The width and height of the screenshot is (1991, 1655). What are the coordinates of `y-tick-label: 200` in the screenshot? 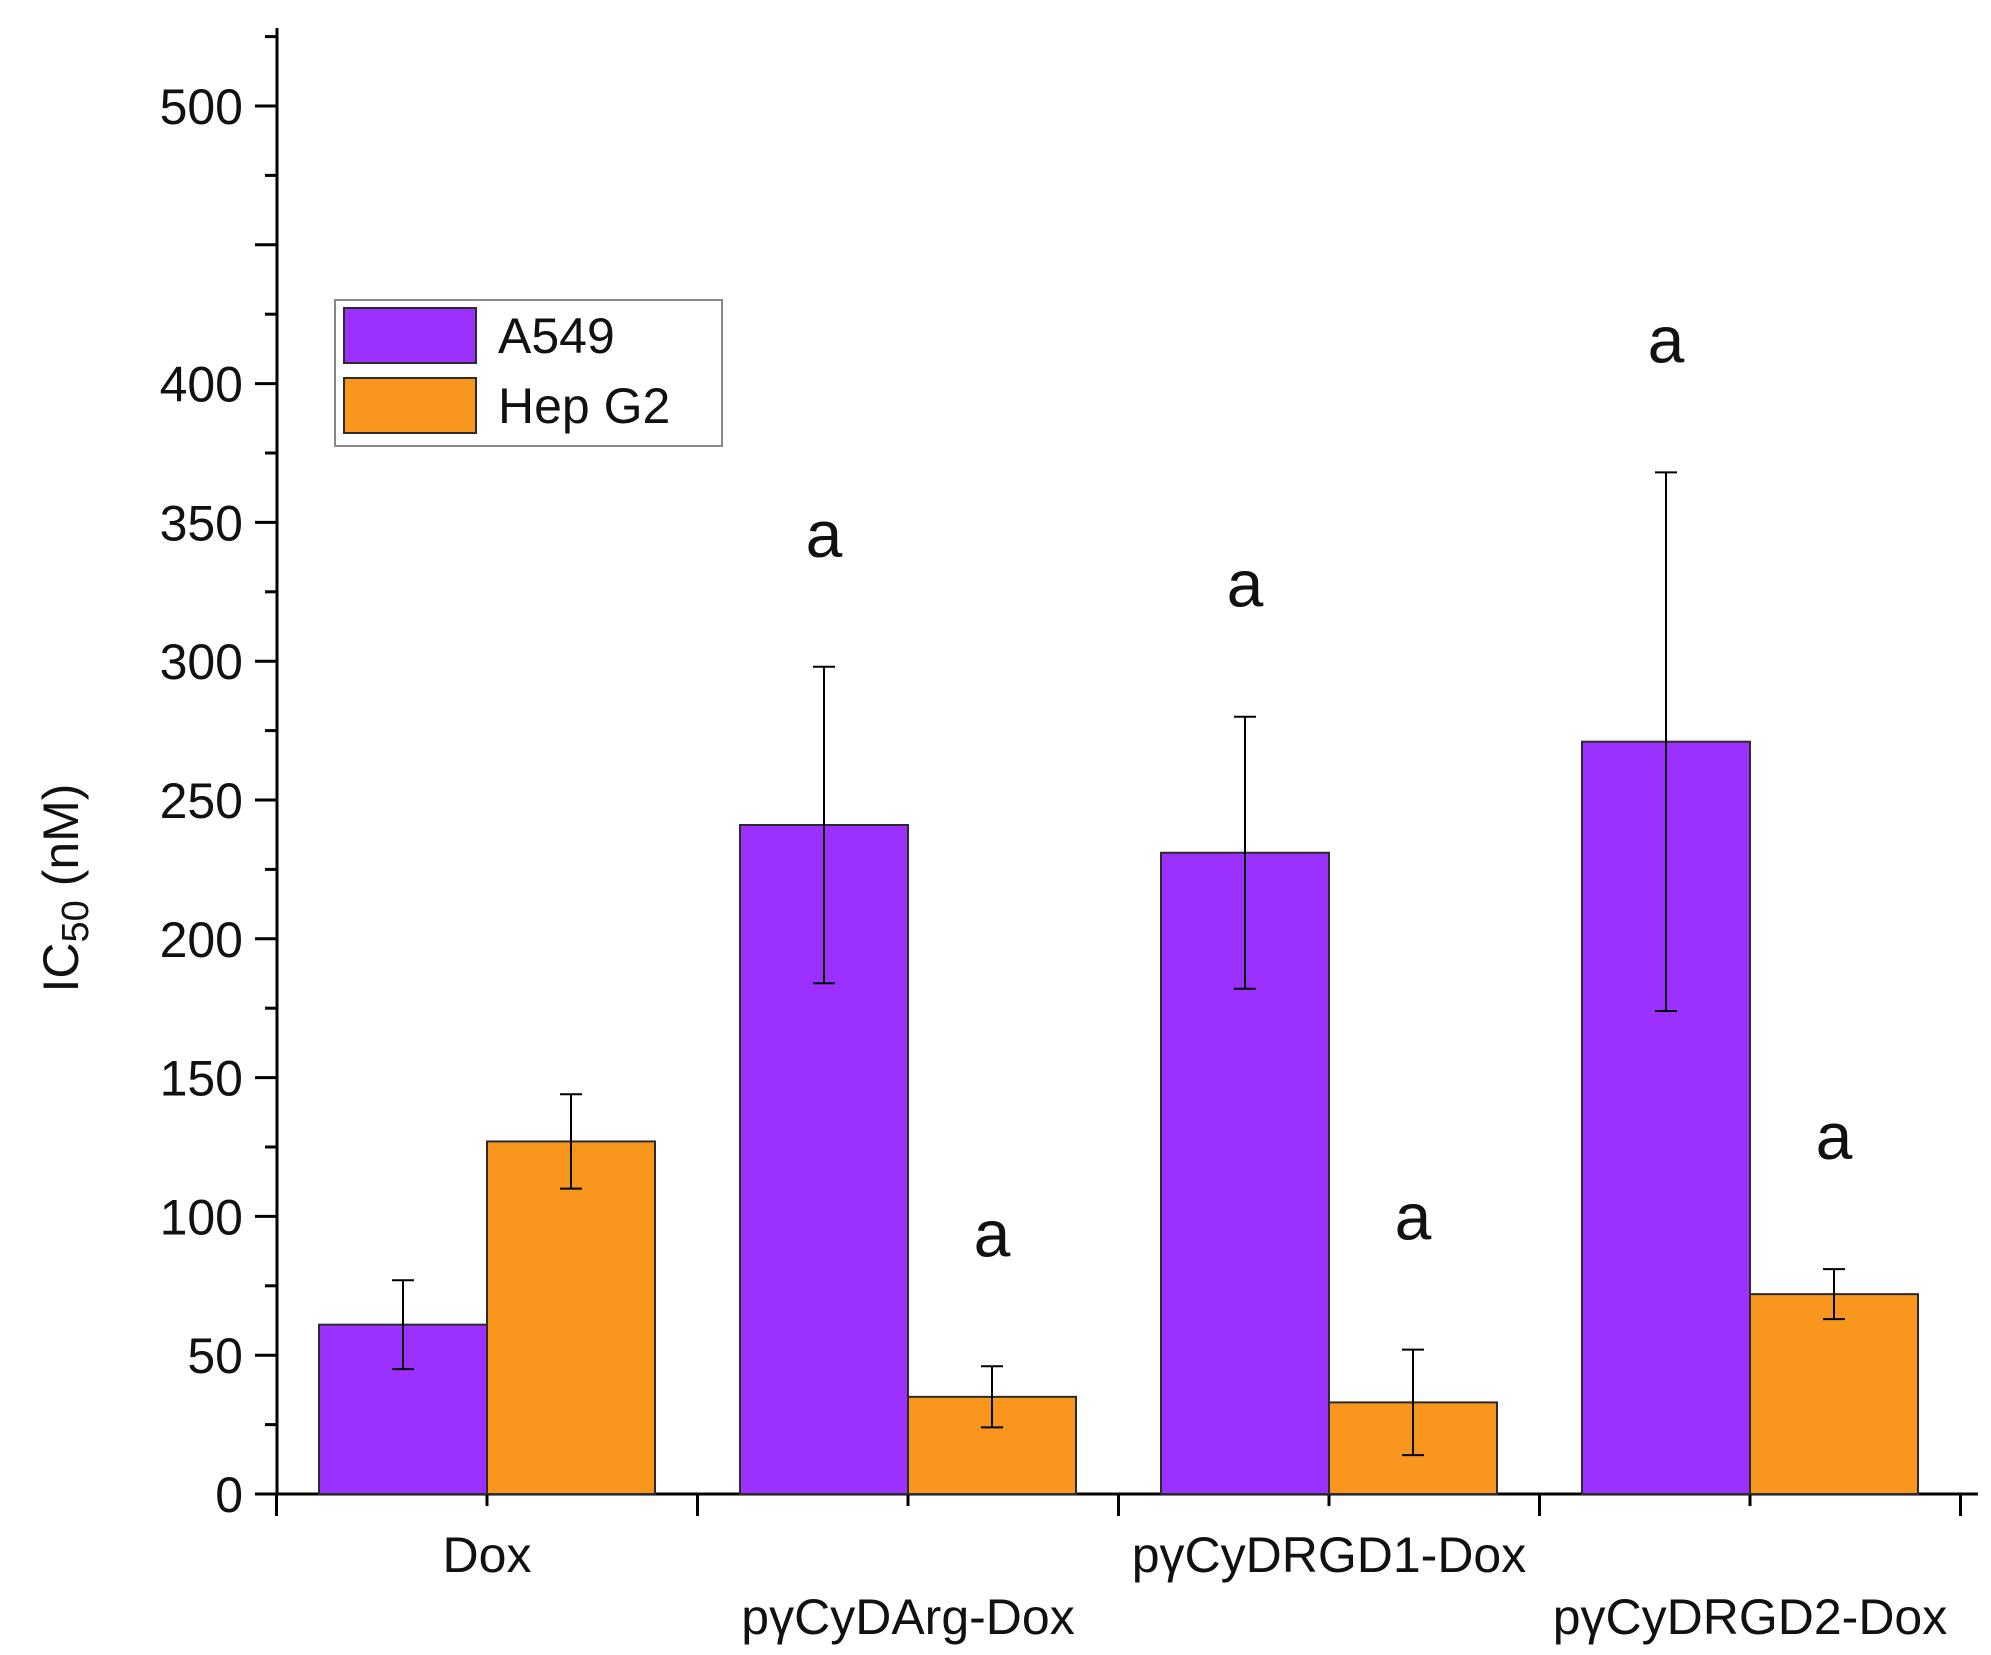 It's located at (201, 940).